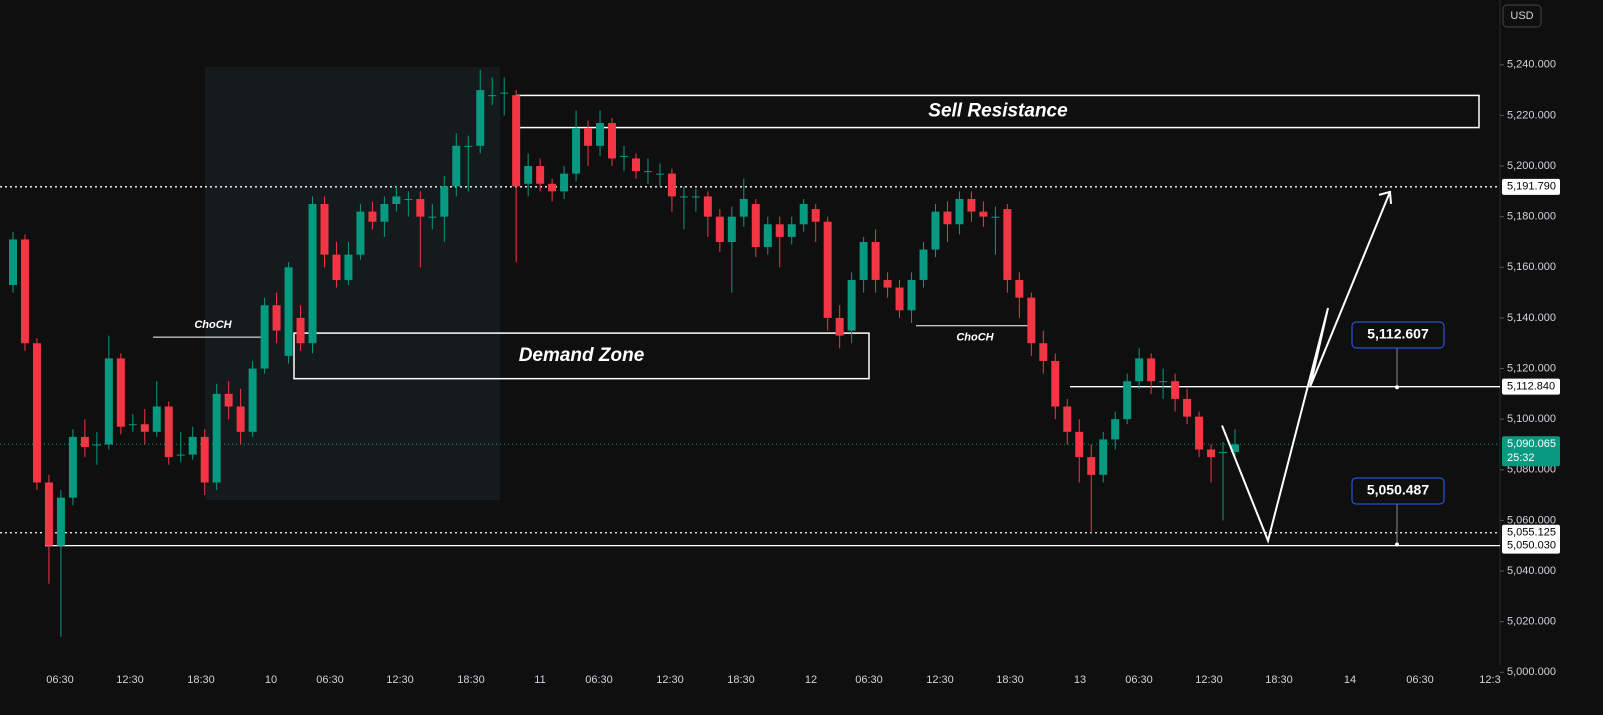 The image size is (1603, 715). What do you see at coordinates (1522, 16) in the screenshot?
I see `currency-box` at bounding box center [1522, 16].